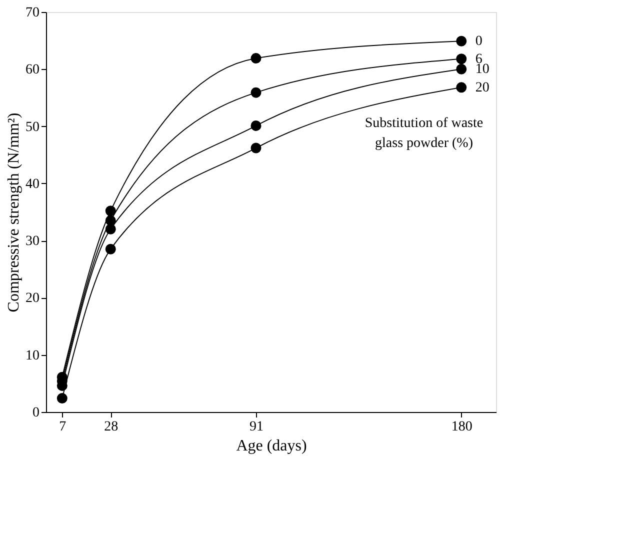 This screenshot has width=640, height=534. What do you see at coordinates (424, 133) in the screenshot?
I see `legend-title: Substitution of waste glass powder (%)` at bounding box center [424, 133].